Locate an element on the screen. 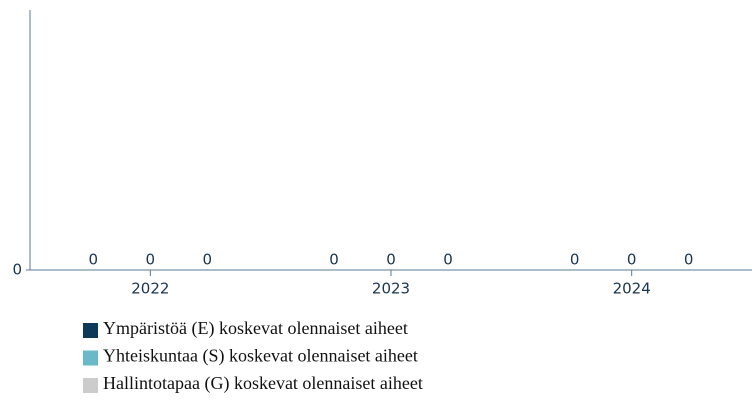 The image size is (752, 401). x-tick-label: 2024 is located at coordinates (632, 289).